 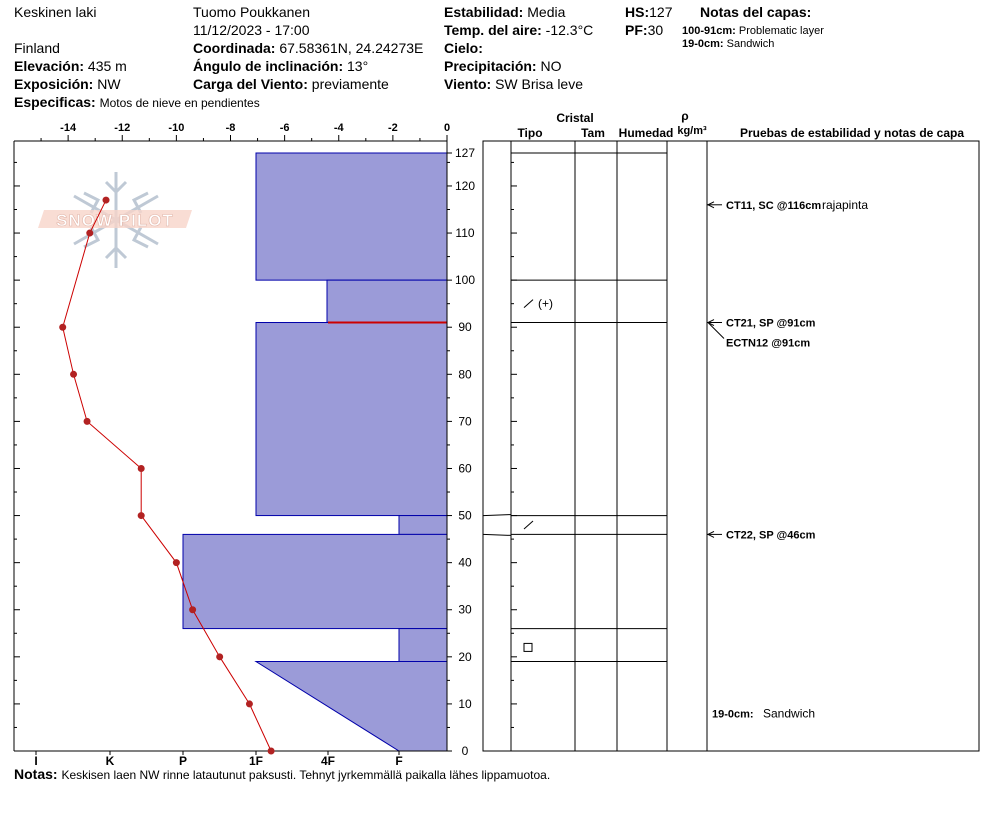 I want to click on elevation: Elevación: 435 m, so click(x=70, y=66).